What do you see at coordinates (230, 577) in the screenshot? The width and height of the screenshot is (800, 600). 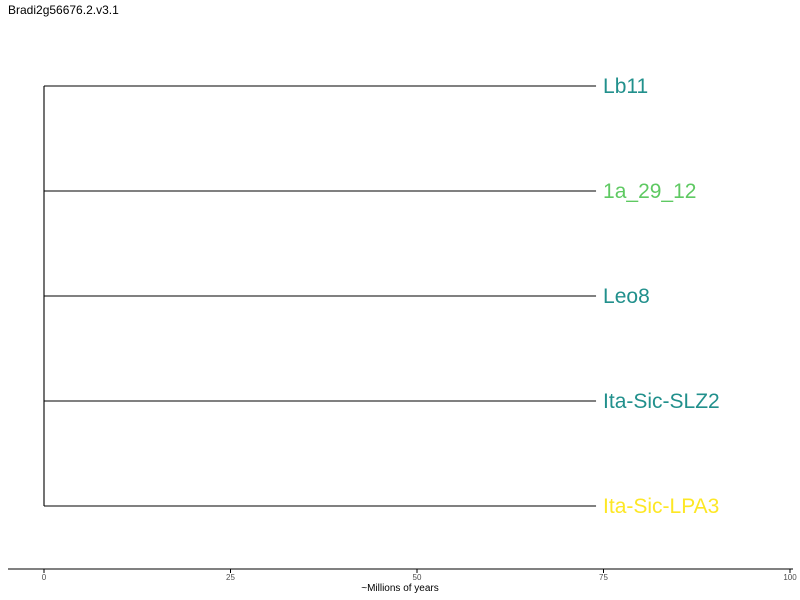 I see `x-tick-label: 25` at bounding box center [230, 577].